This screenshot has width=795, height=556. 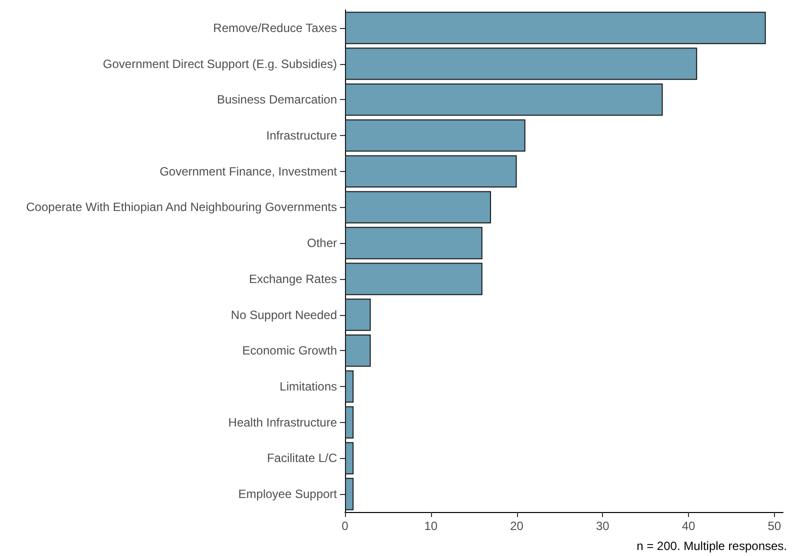 What do you see at coordinates (321, 243) in the screenshot?
I see `y-tick-label: Other` at bounding box center [321, 243].